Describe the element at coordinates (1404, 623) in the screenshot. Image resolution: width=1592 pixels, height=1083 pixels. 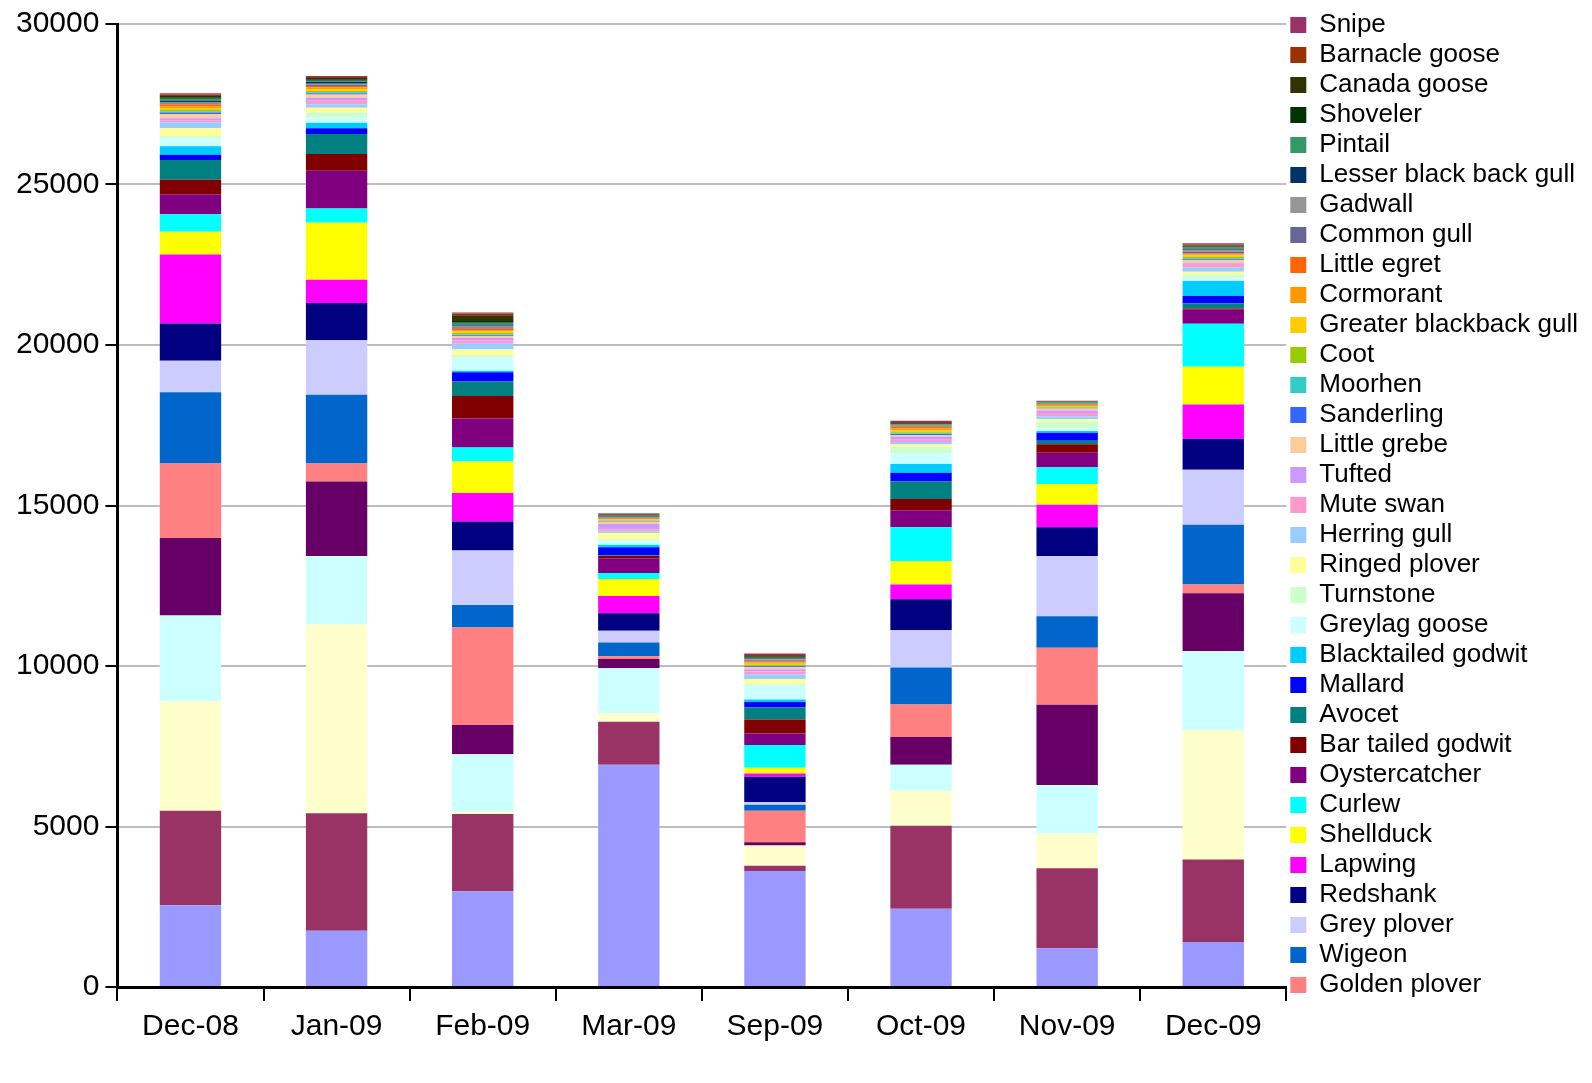
I see `legend-label: Greylag goose` at that location.